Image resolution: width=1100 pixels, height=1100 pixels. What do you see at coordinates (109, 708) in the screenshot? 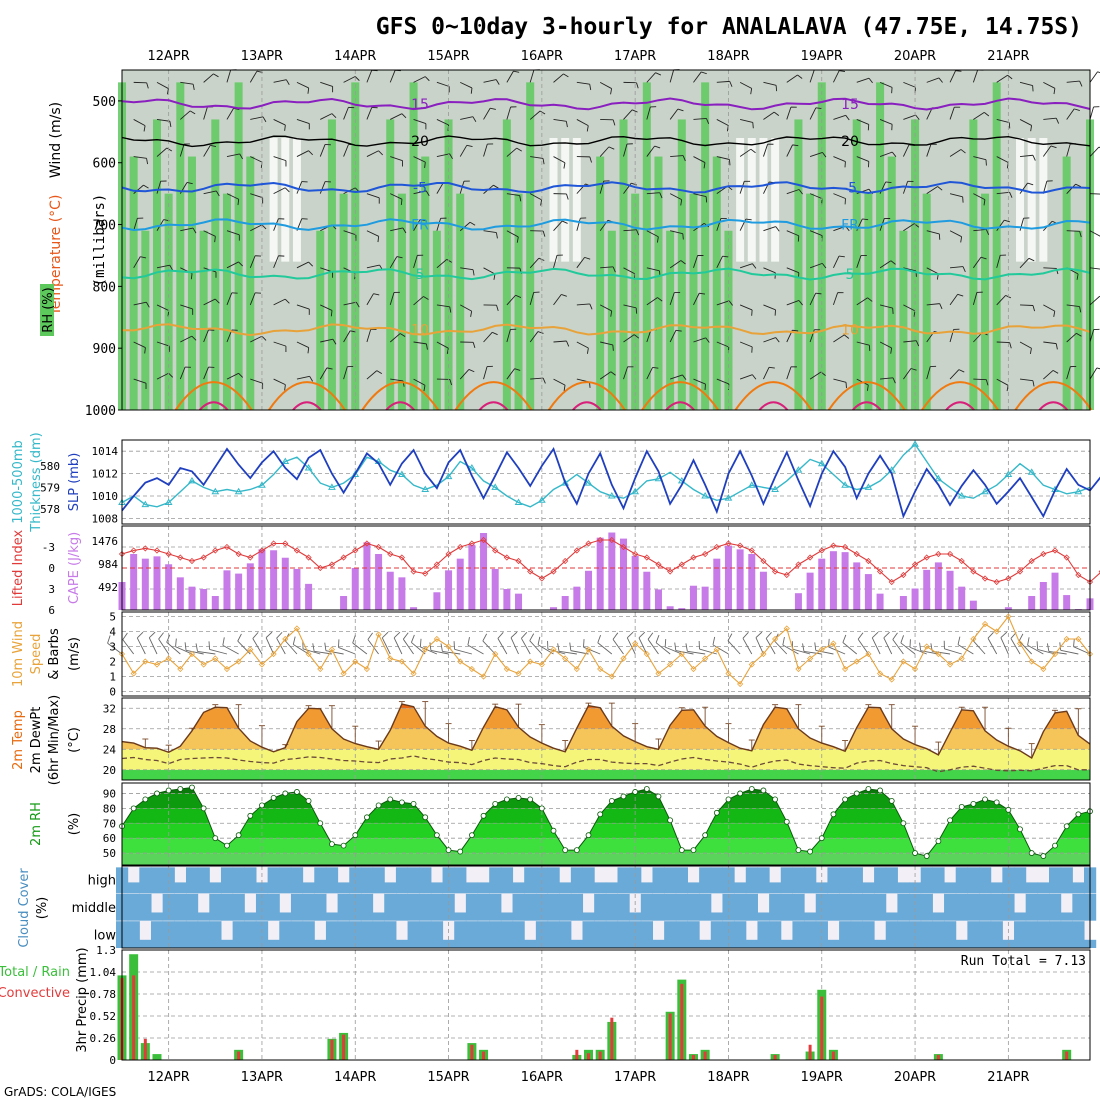
I see `temp-tick-label: 32` at bounding box center [109, 708].